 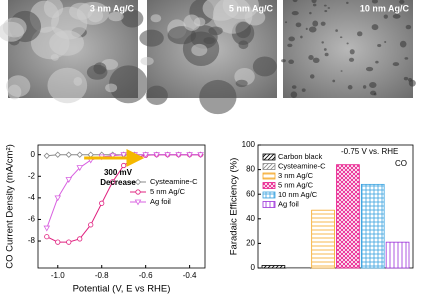 I want to click on tem-image: 10 nm Ag/C, so click(x=348, y=49).